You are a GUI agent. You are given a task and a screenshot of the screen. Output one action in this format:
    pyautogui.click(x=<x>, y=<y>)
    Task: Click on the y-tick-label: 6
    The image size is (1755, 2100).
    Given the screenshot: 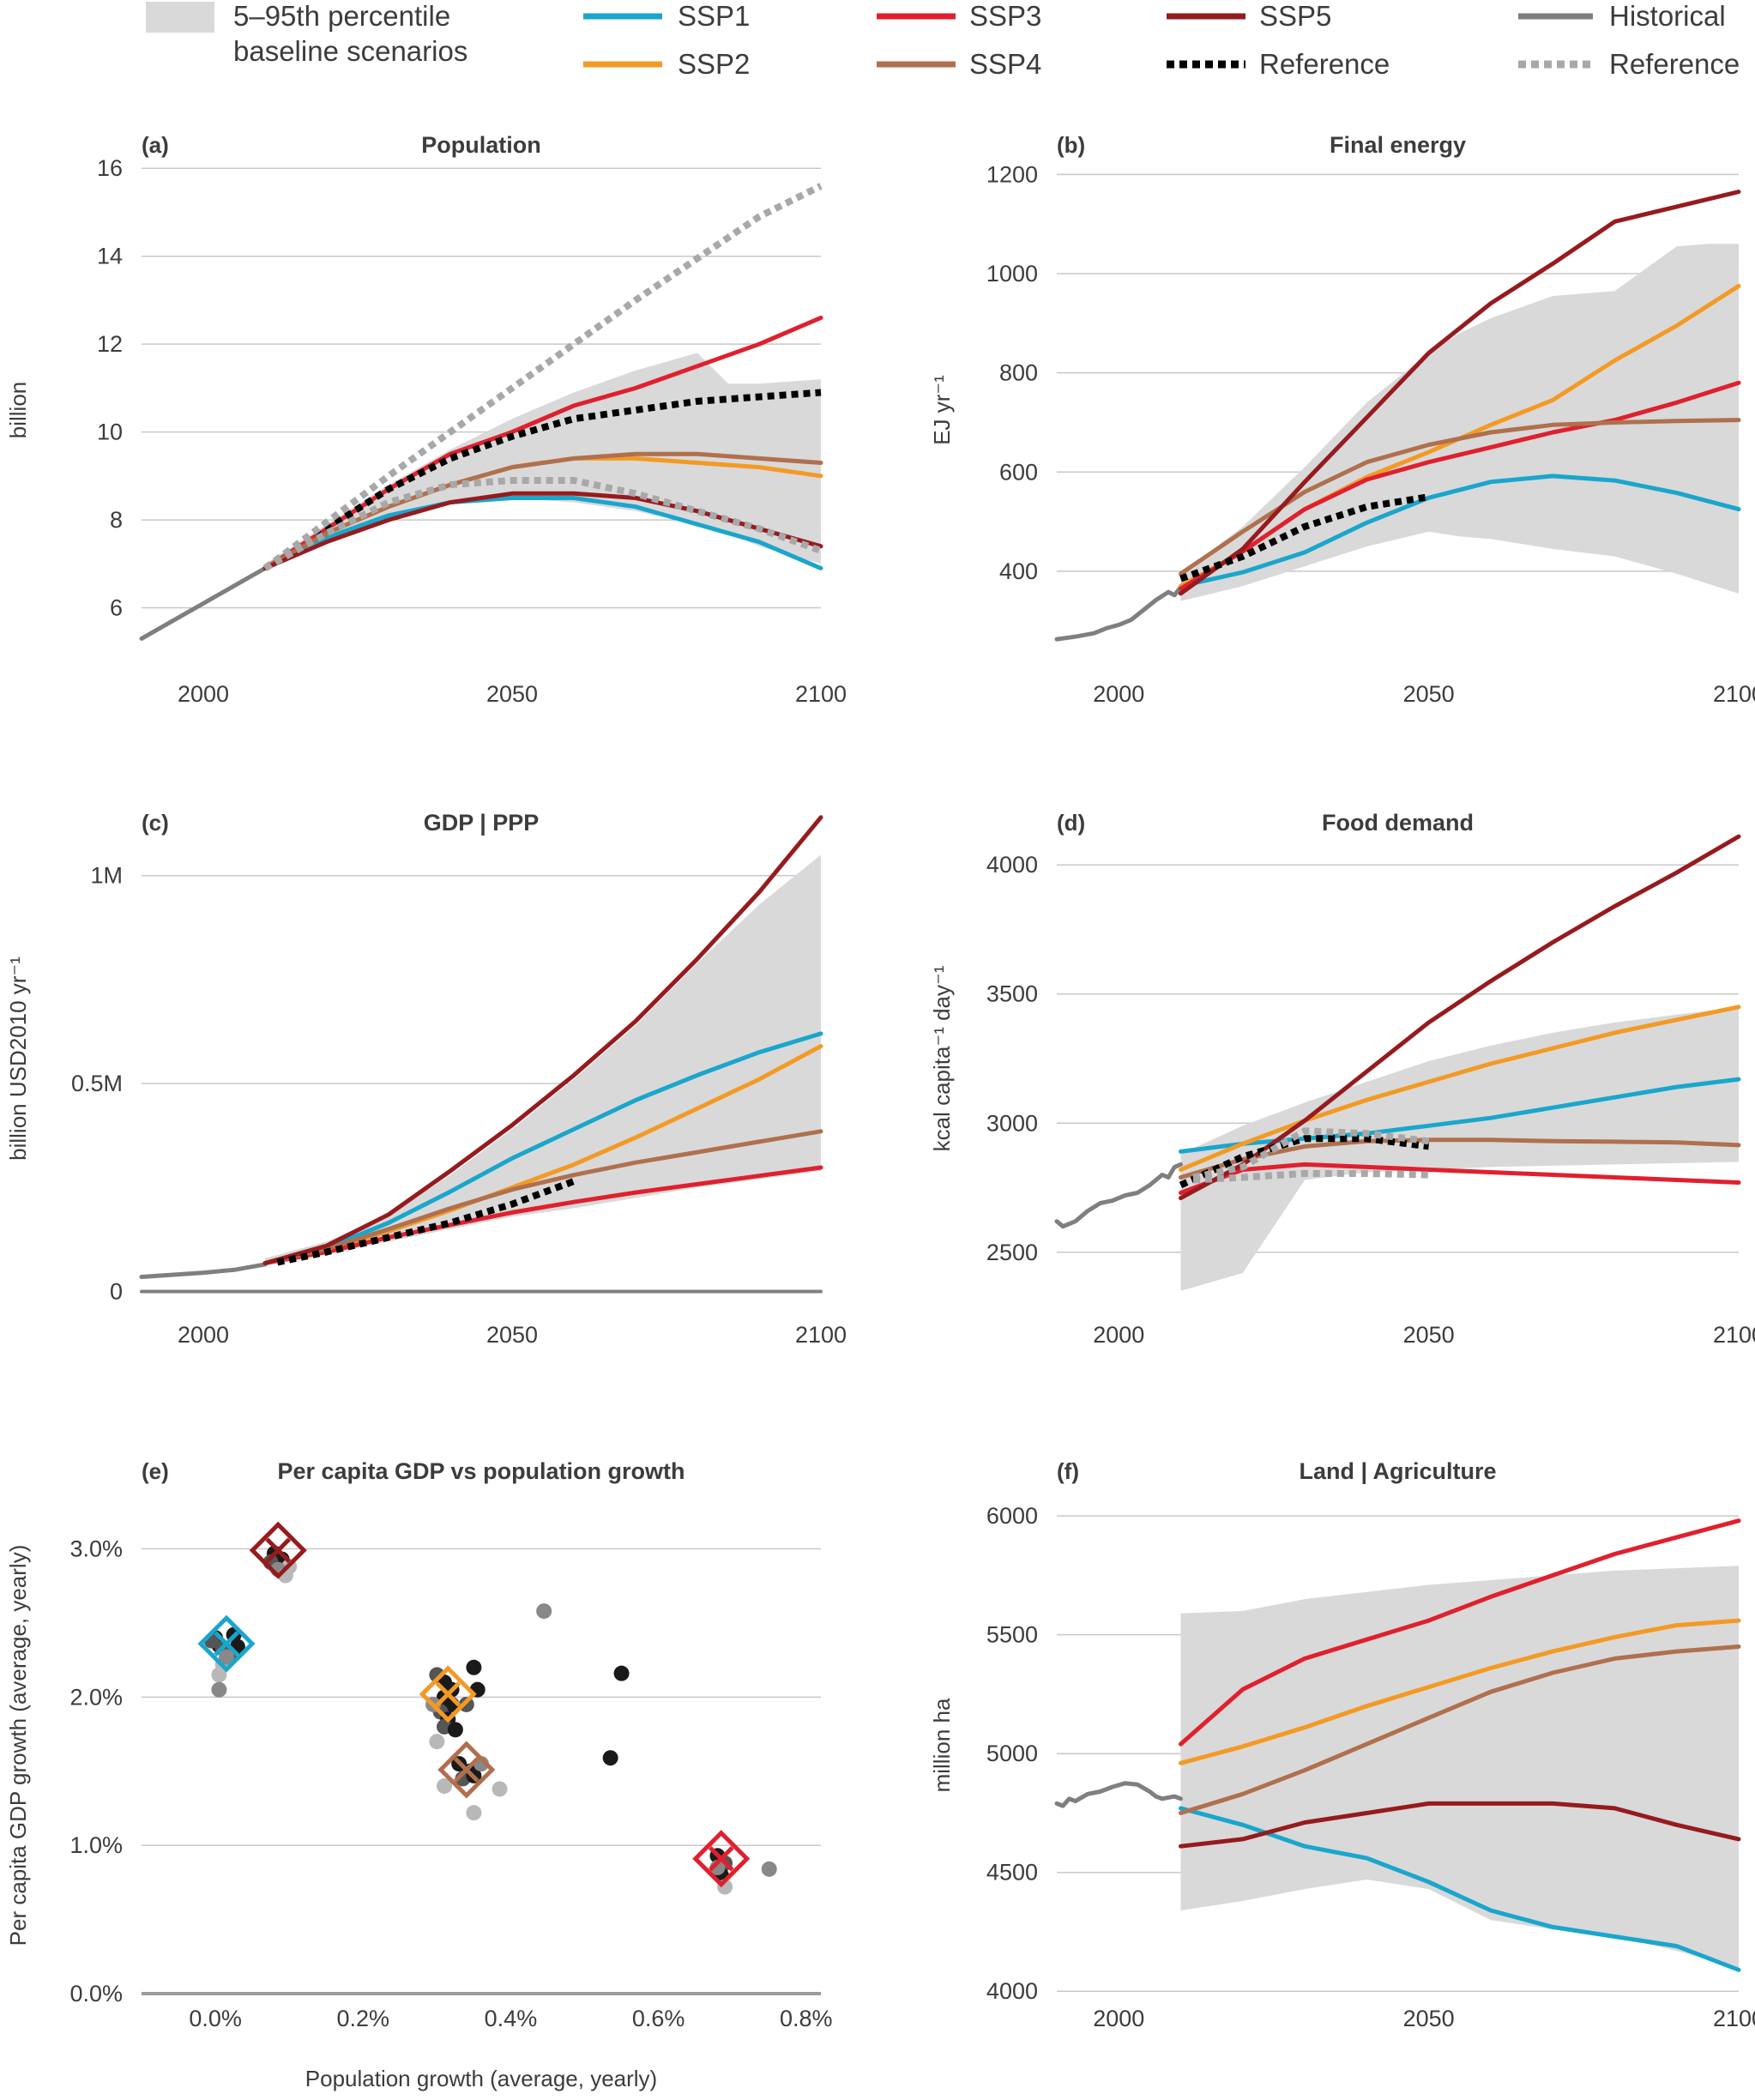 What is the action you would take?
    pyautogui.click(x=117, y=608)
    